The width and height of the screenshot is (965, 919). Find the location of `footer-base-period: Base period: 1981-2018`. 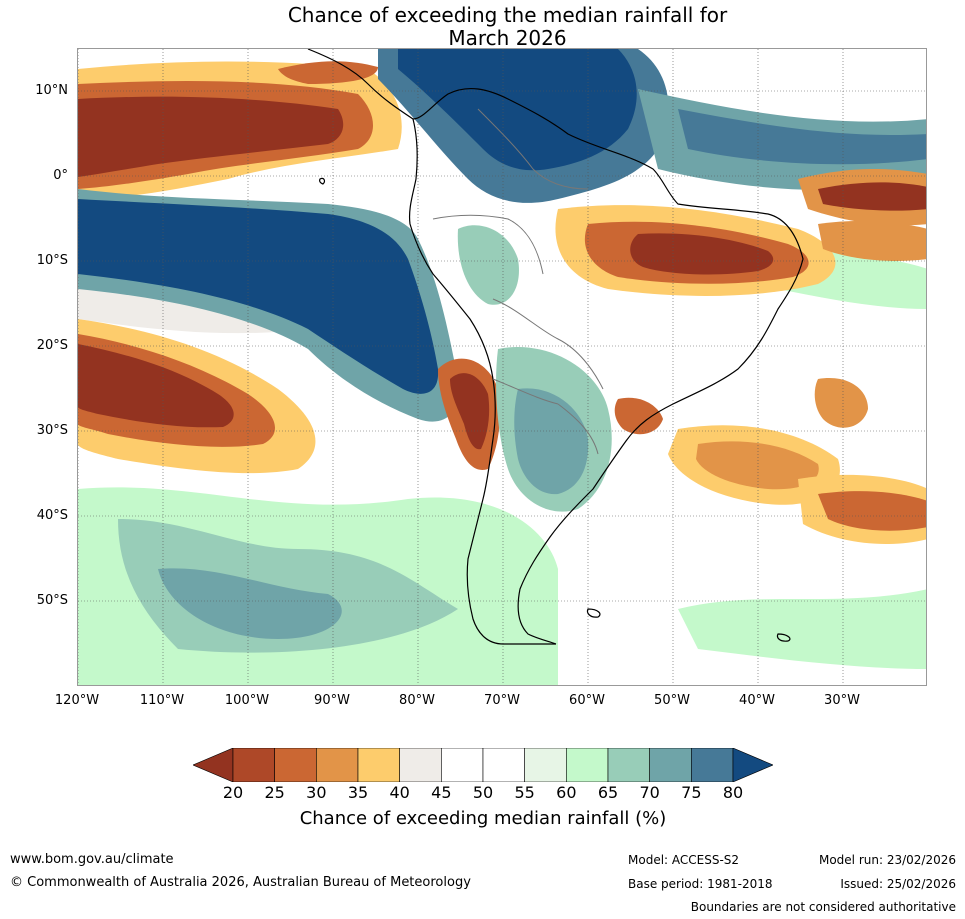

footer-base-period: Base period: 1981-2018 is located at coordinates (700, 884).